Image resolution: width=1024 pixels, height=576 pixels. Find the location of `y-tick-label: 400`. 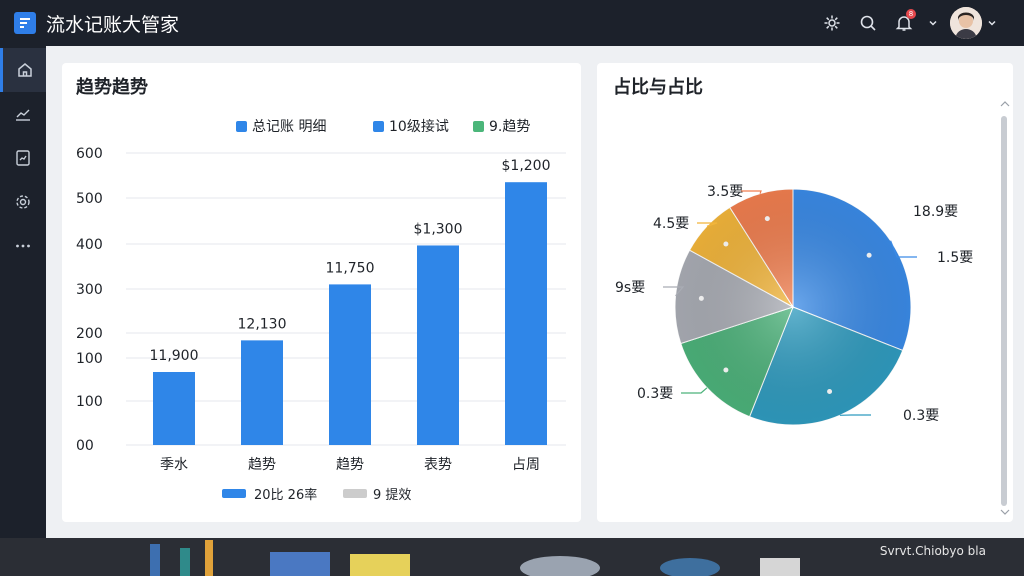

y-tick-label: 400 is located at coordinates (89, 245).